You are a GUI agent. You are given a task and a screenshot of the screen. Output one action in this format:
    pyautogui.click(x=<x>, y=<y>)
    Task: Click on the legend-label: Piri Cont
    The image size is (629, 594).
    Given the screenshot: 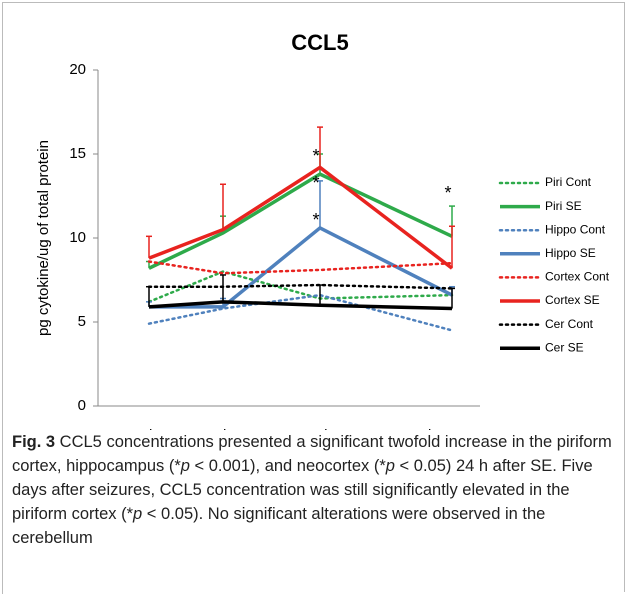 What is the action you would take?
    pyautogui.click(x=568, y=182)
    